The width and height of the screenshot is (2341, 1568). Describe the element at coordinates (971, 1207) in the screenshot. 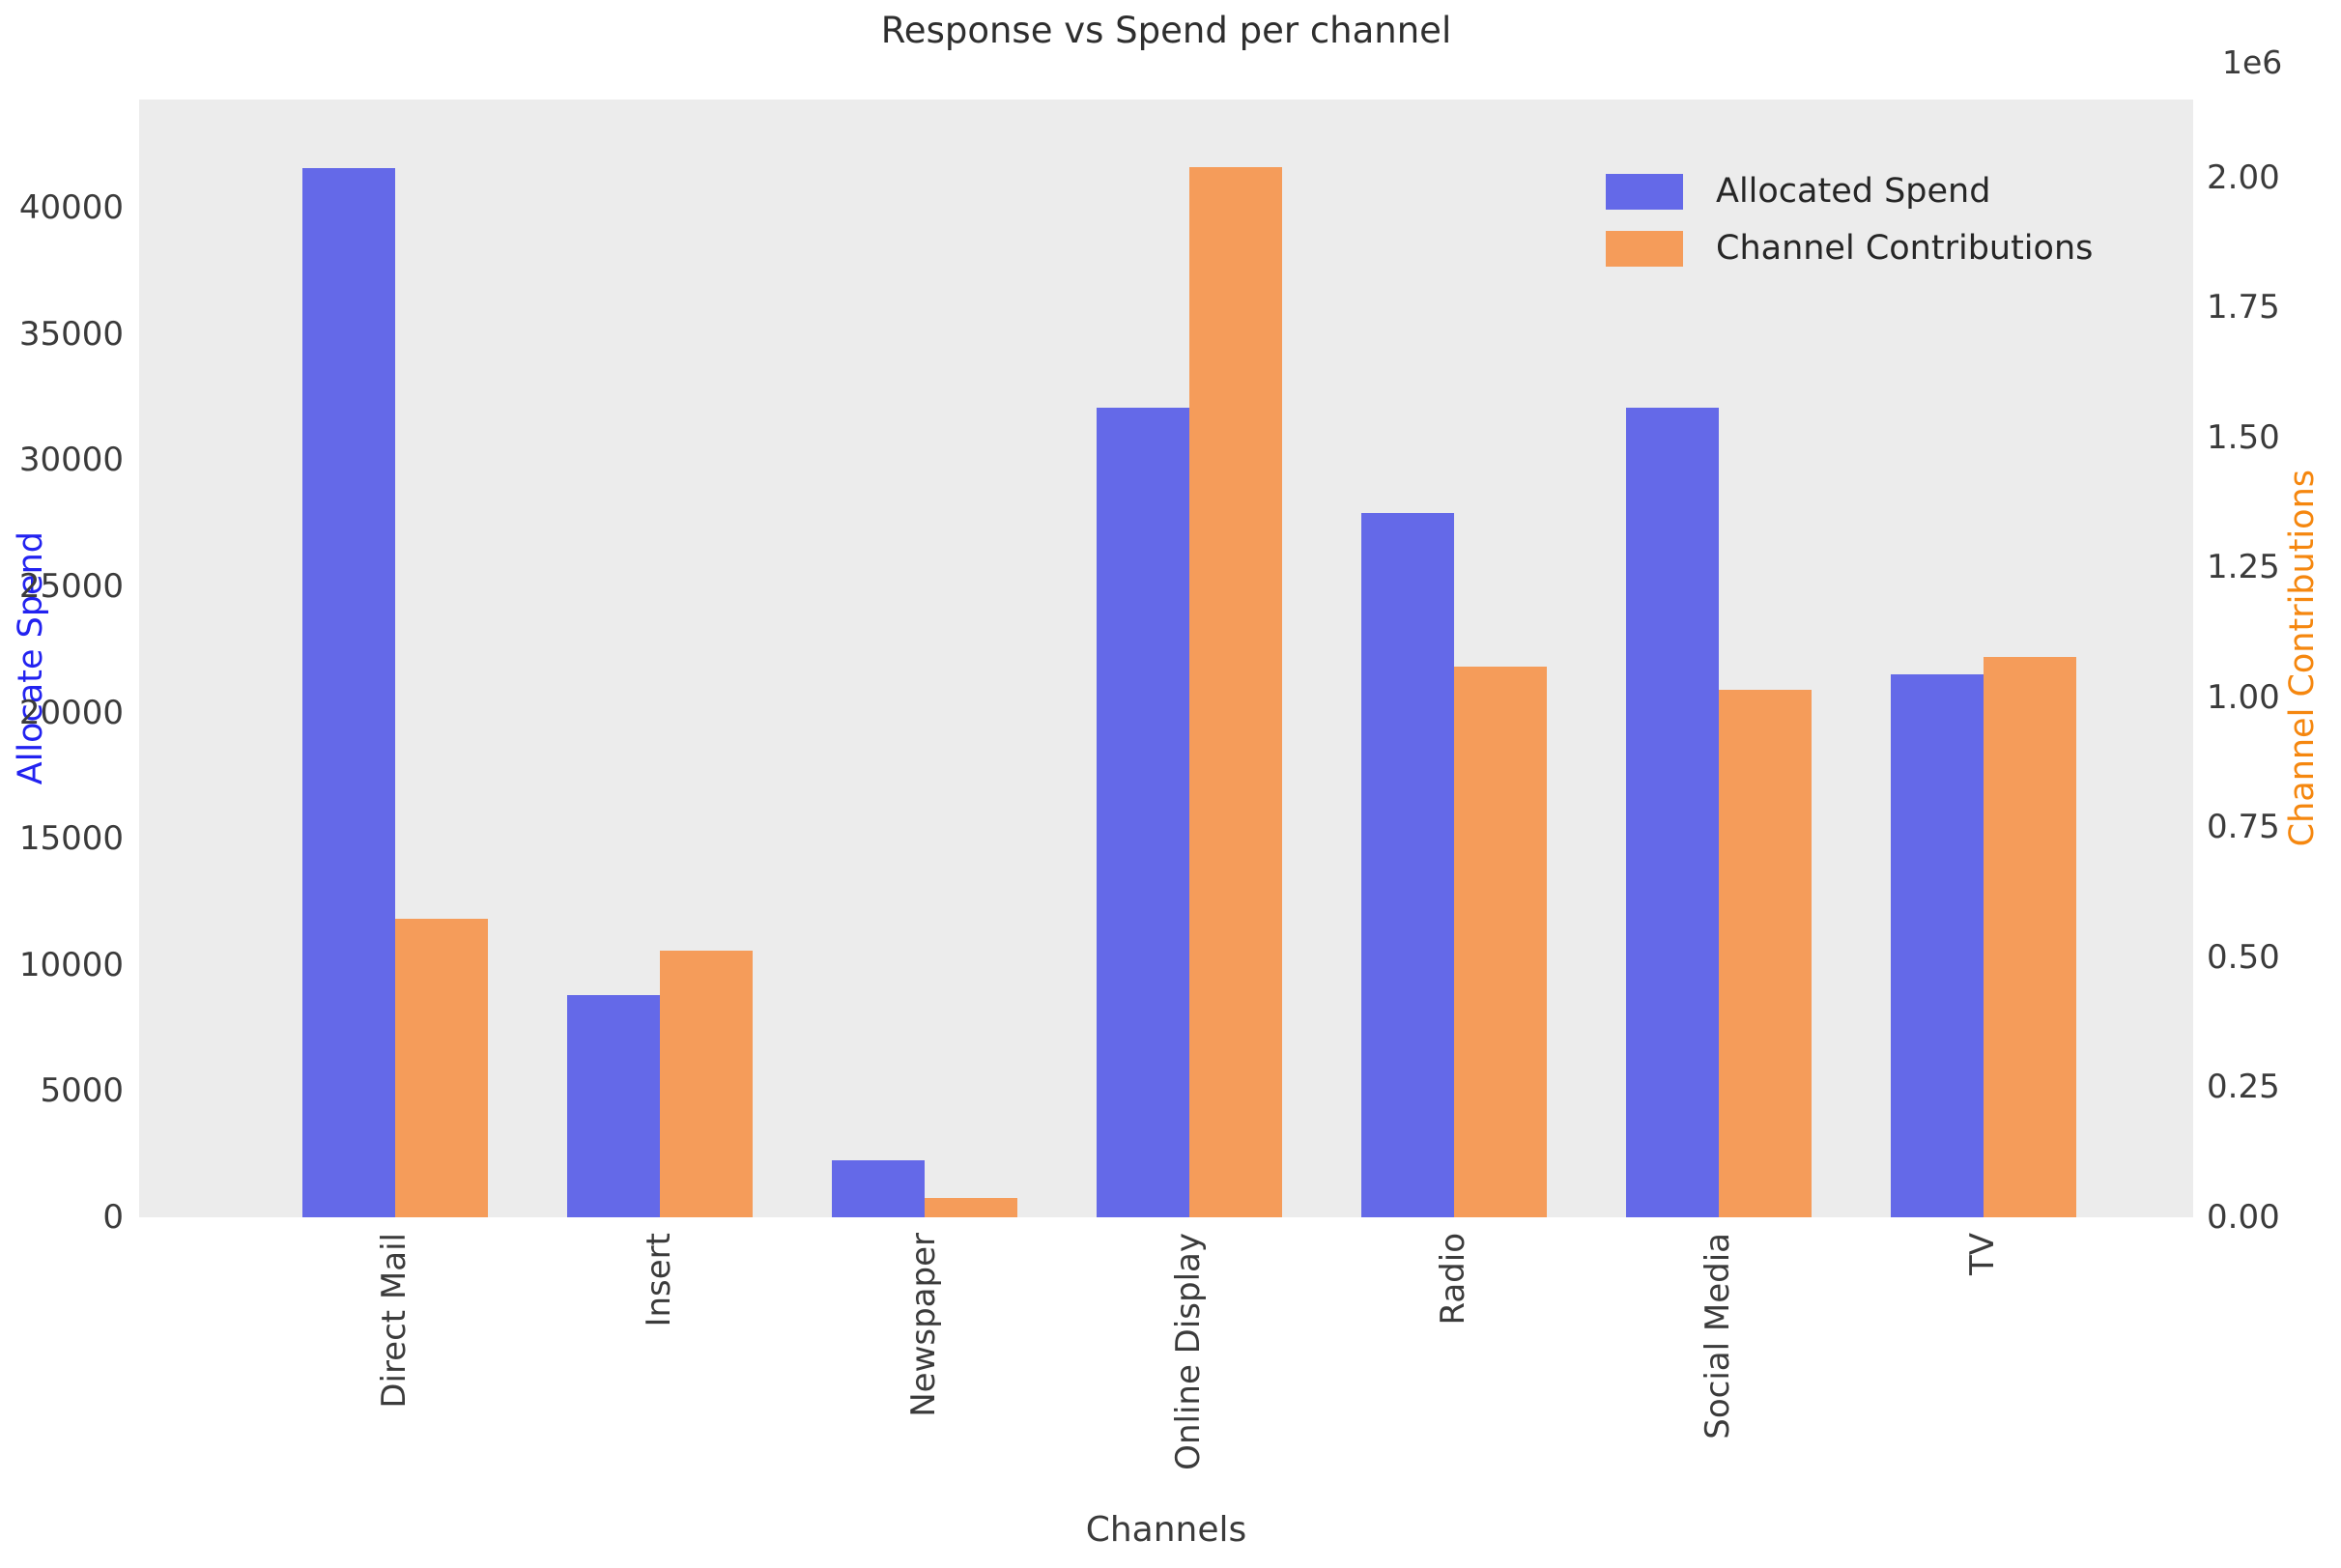

I see `bar-contribution-newspaper` at that location.